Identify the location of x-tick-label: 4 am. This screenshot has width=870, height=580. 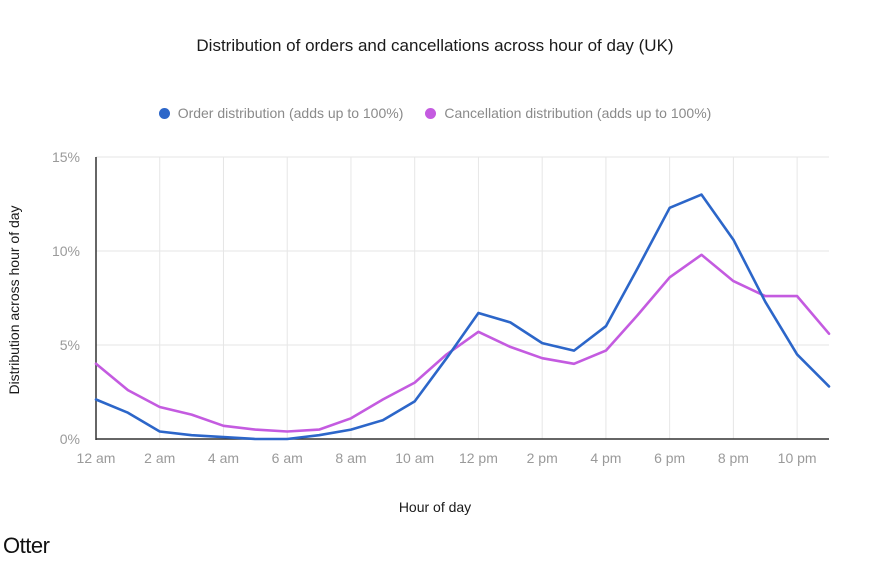
(223, 458).